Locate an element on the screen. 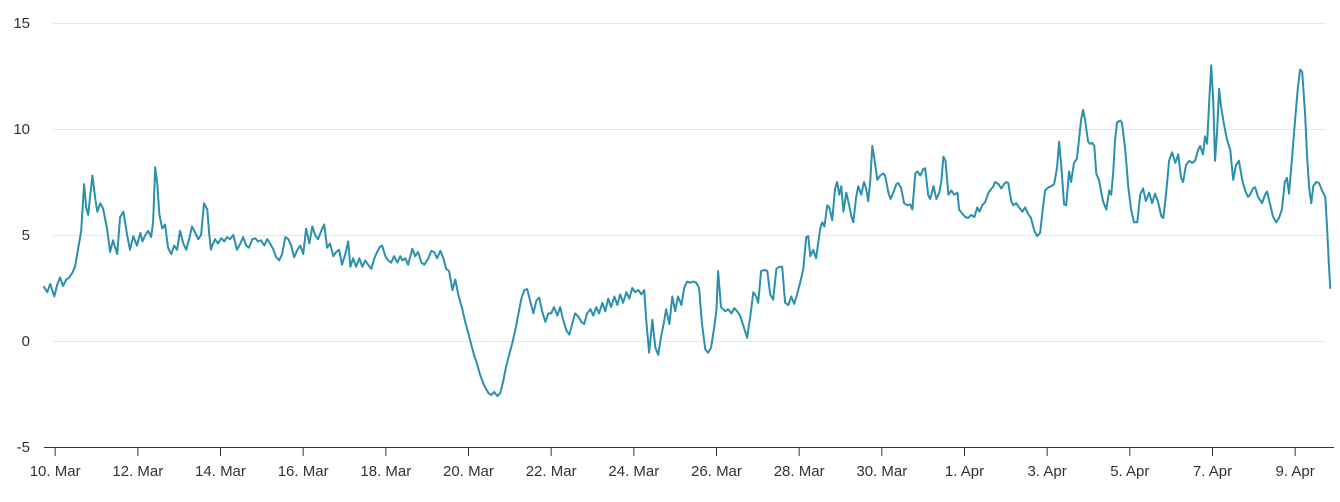  x-axis-label: 9. Apr is located at coordinates (1295, 471).